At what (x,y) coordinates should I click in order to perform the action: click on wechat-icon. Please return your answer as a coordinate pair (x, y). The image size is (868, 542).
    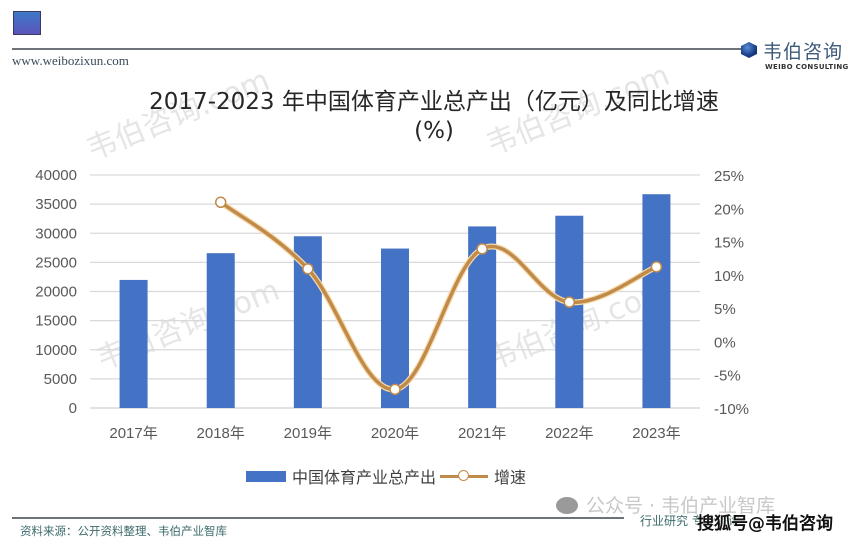
    Looking at the image, I should click on (567, 505).